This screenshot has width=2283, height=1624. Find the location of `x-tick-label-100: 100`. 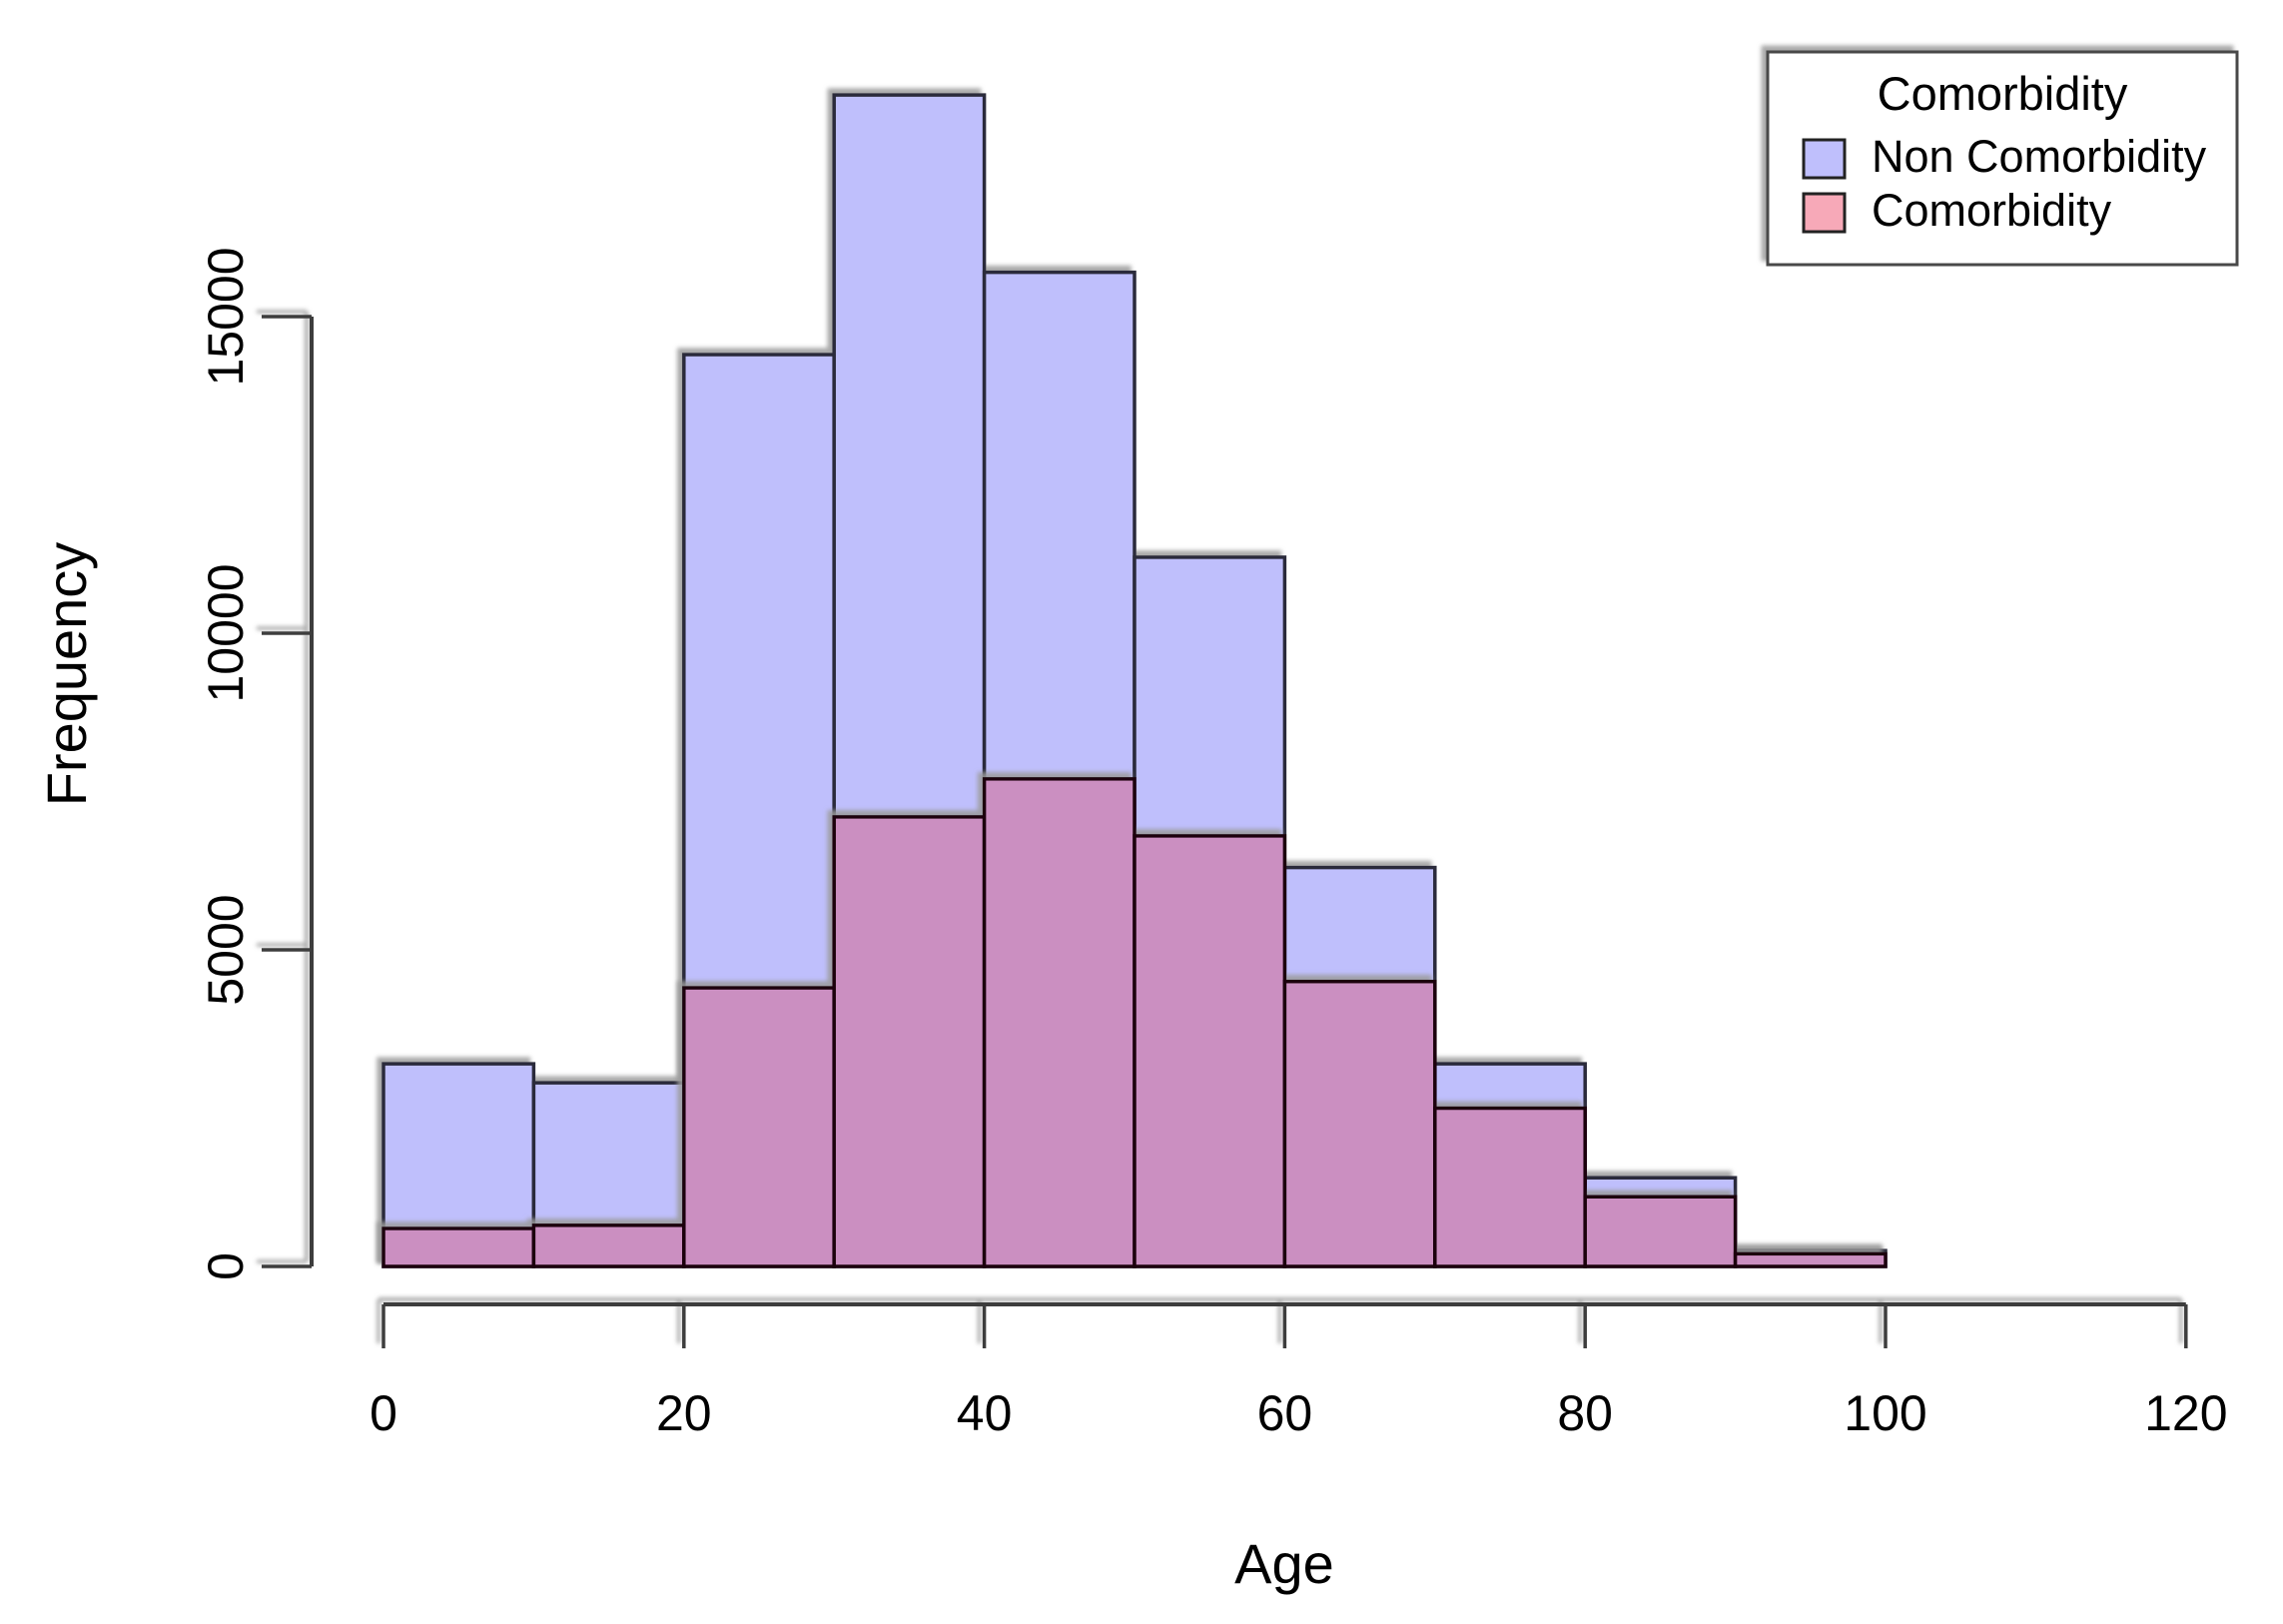

x-tick-label-100: 100 is located at coordinates (1885, 1413).